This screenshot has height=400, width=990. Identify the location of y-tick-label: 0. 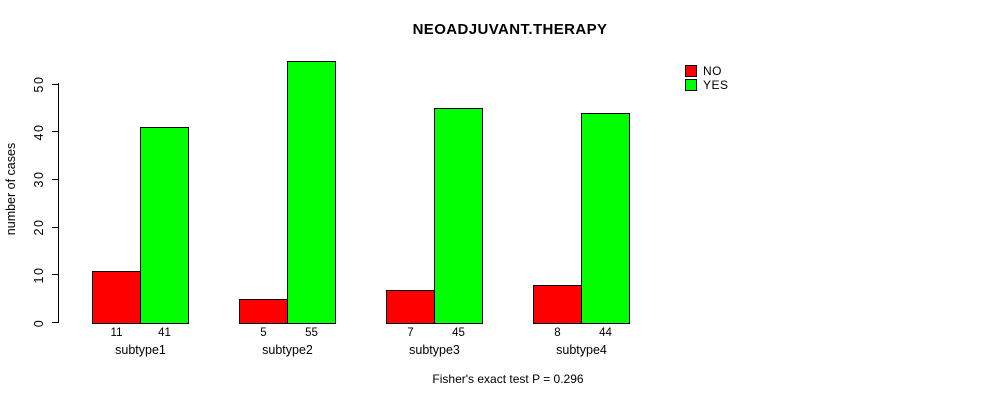
(39, 322).